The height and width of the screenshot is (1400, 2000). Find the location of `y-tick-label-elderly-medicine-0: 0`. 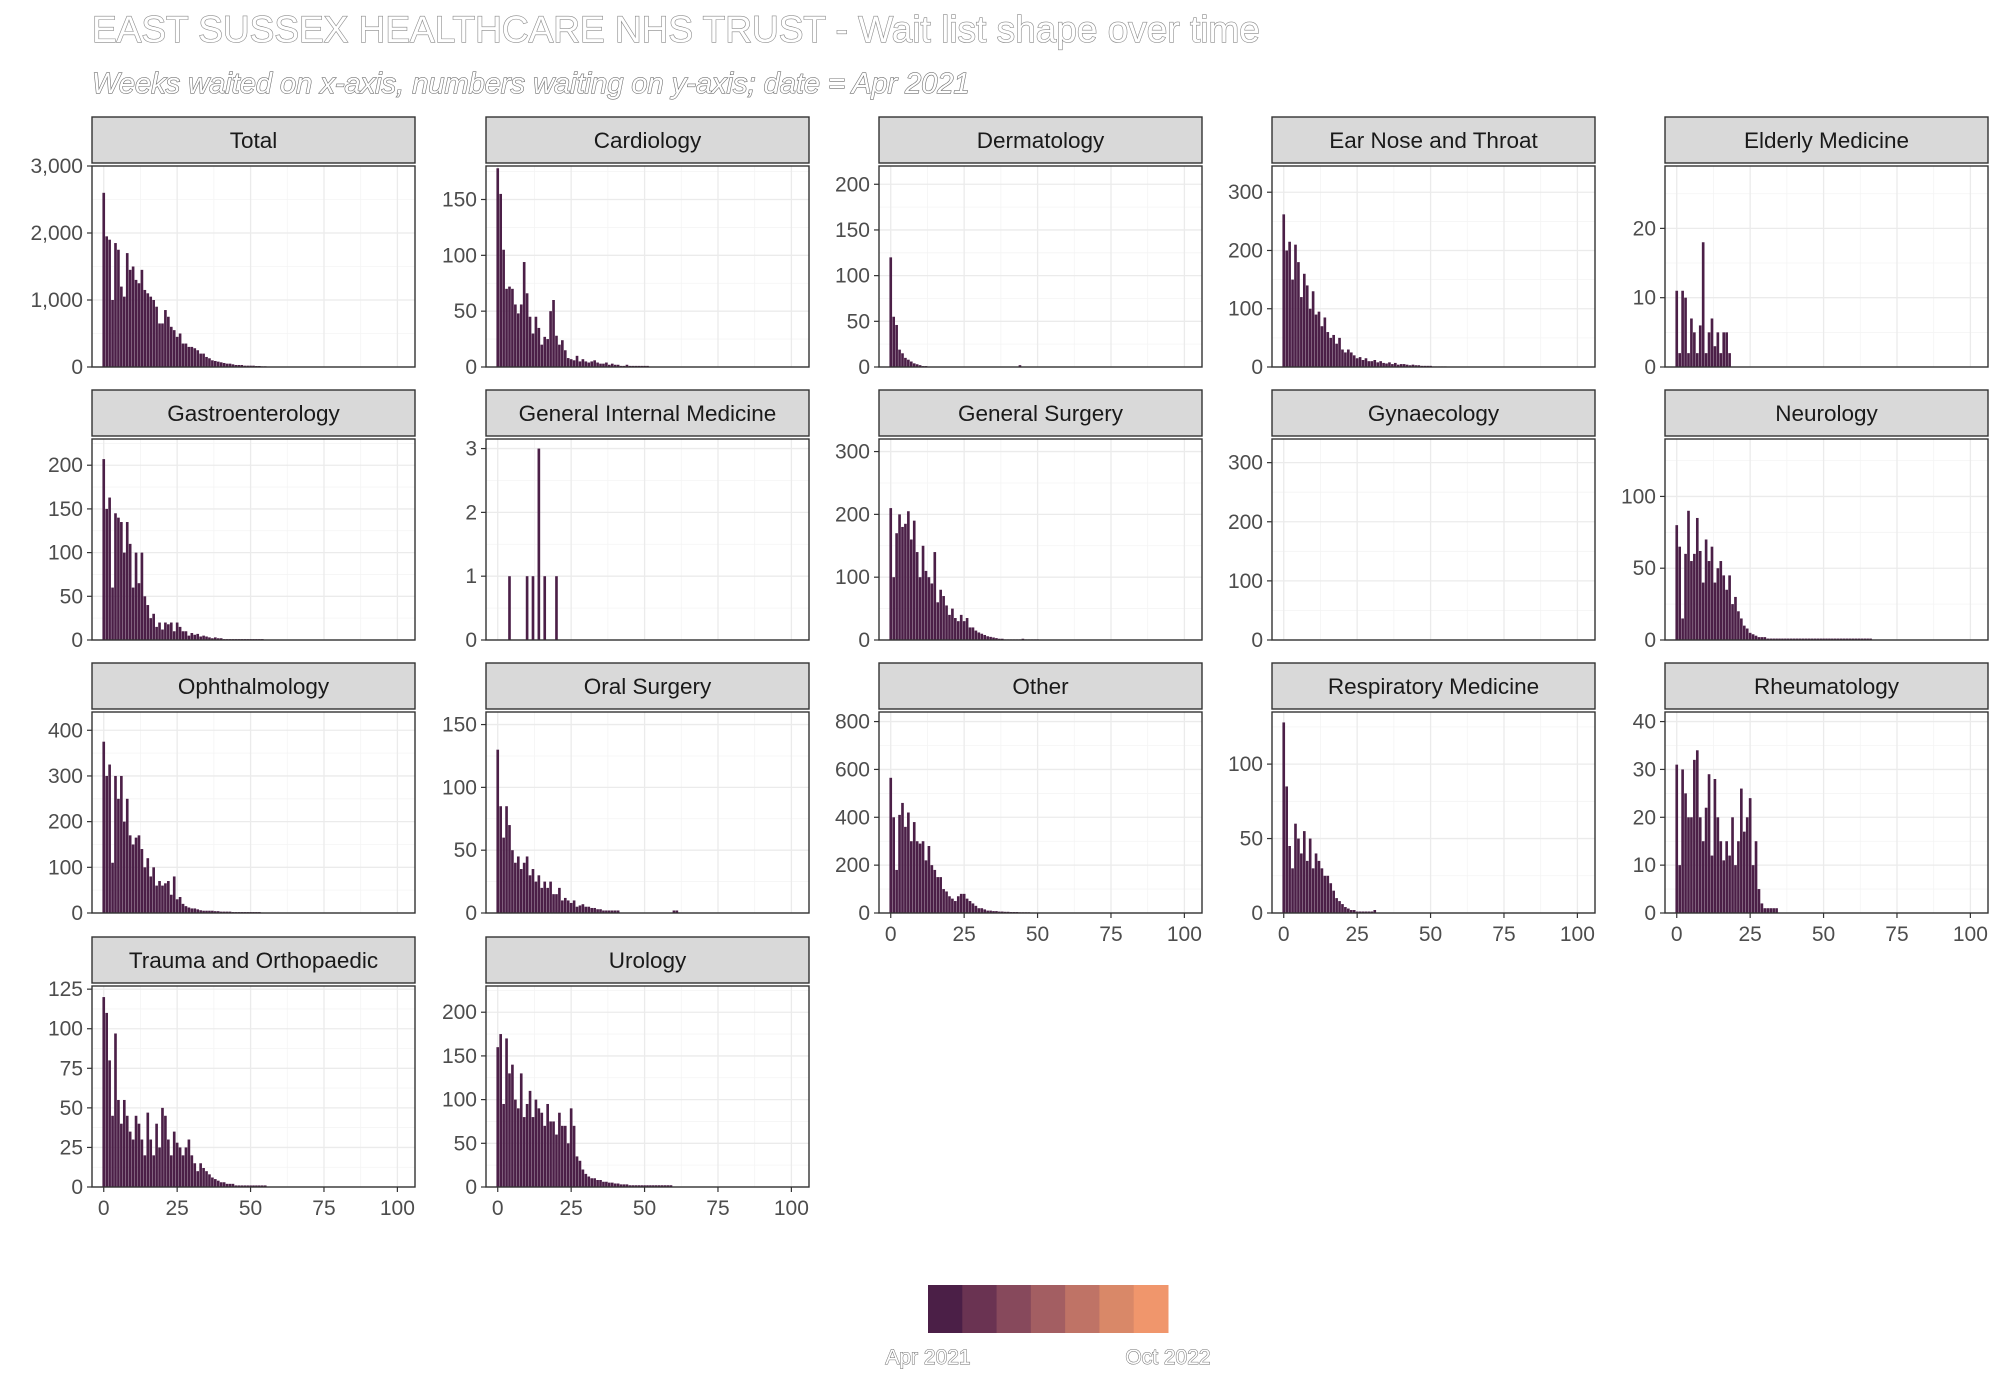

y-tick-label-elderly-medicine-0: 0 is located at coordinates (1650, 367).